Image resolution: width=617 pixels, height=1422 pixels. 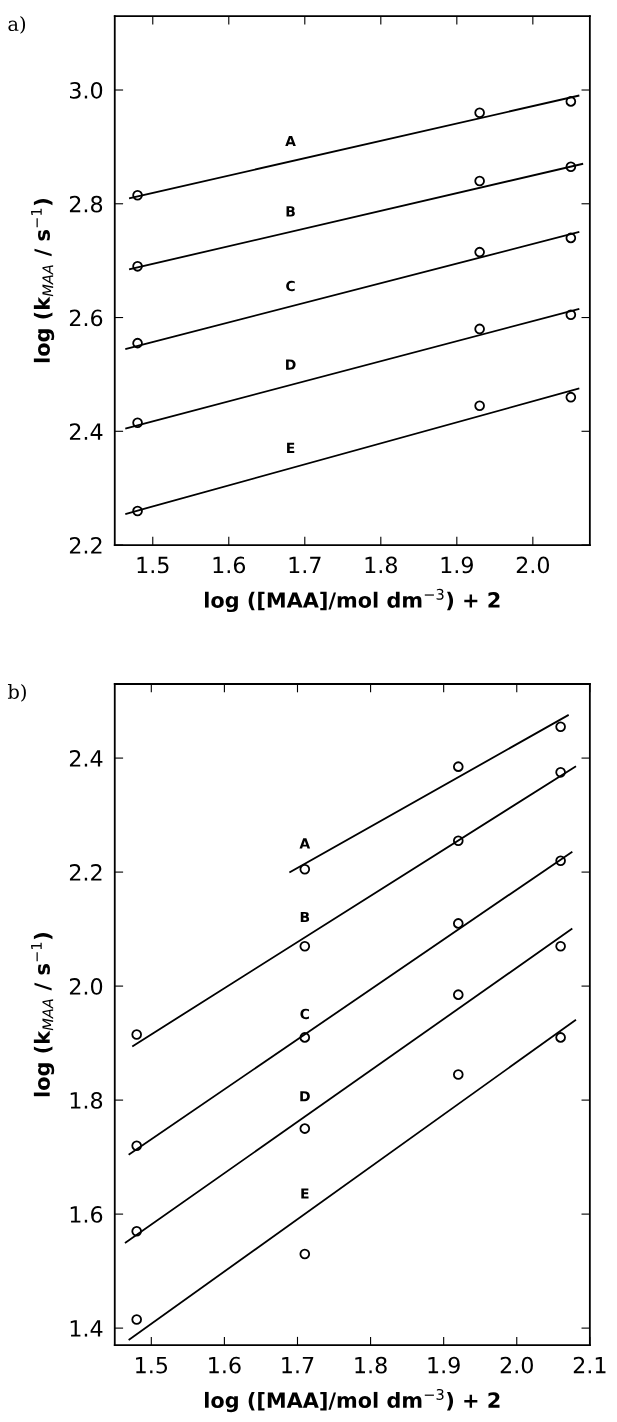 I want to click on y-tick-label: 2.6, so click(x=86, y=318).